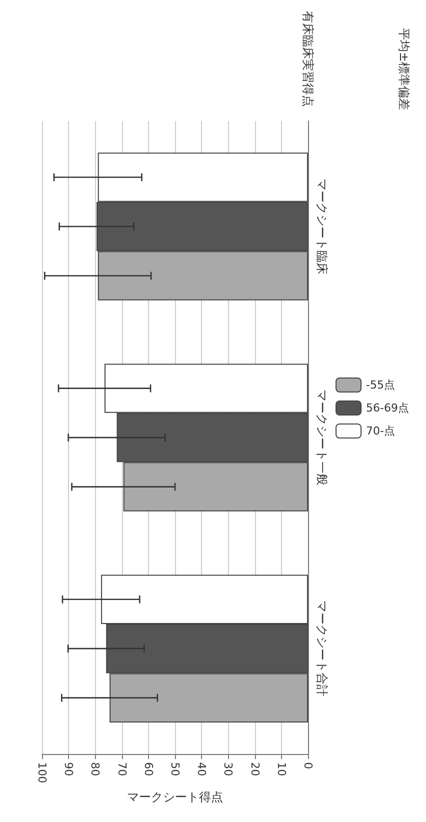  Describe the element at coordinates (69, 769) in the screenshot. I see `x-tick-label: 90` at that location.